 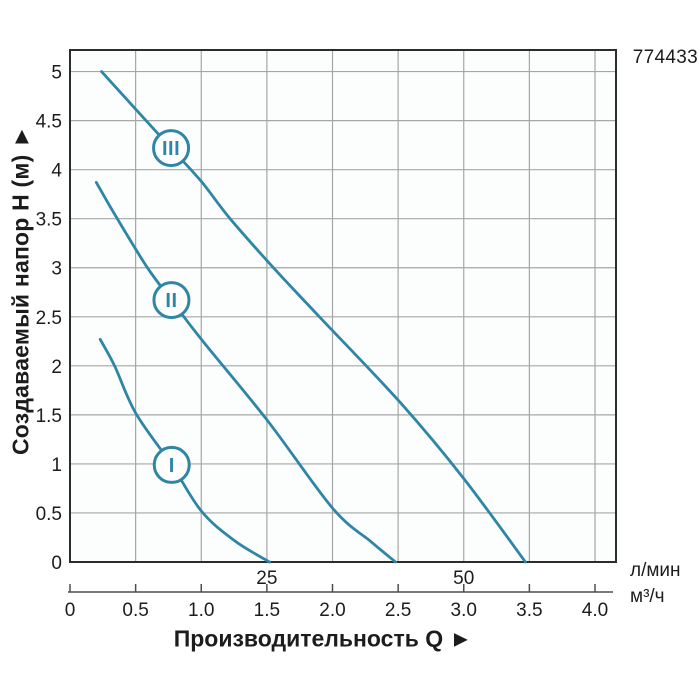 What do you see at coordinates (655, 570) in the screenshot?
I see `x-unit-label-lmin: л/мин` at bounding box center [655, 570].